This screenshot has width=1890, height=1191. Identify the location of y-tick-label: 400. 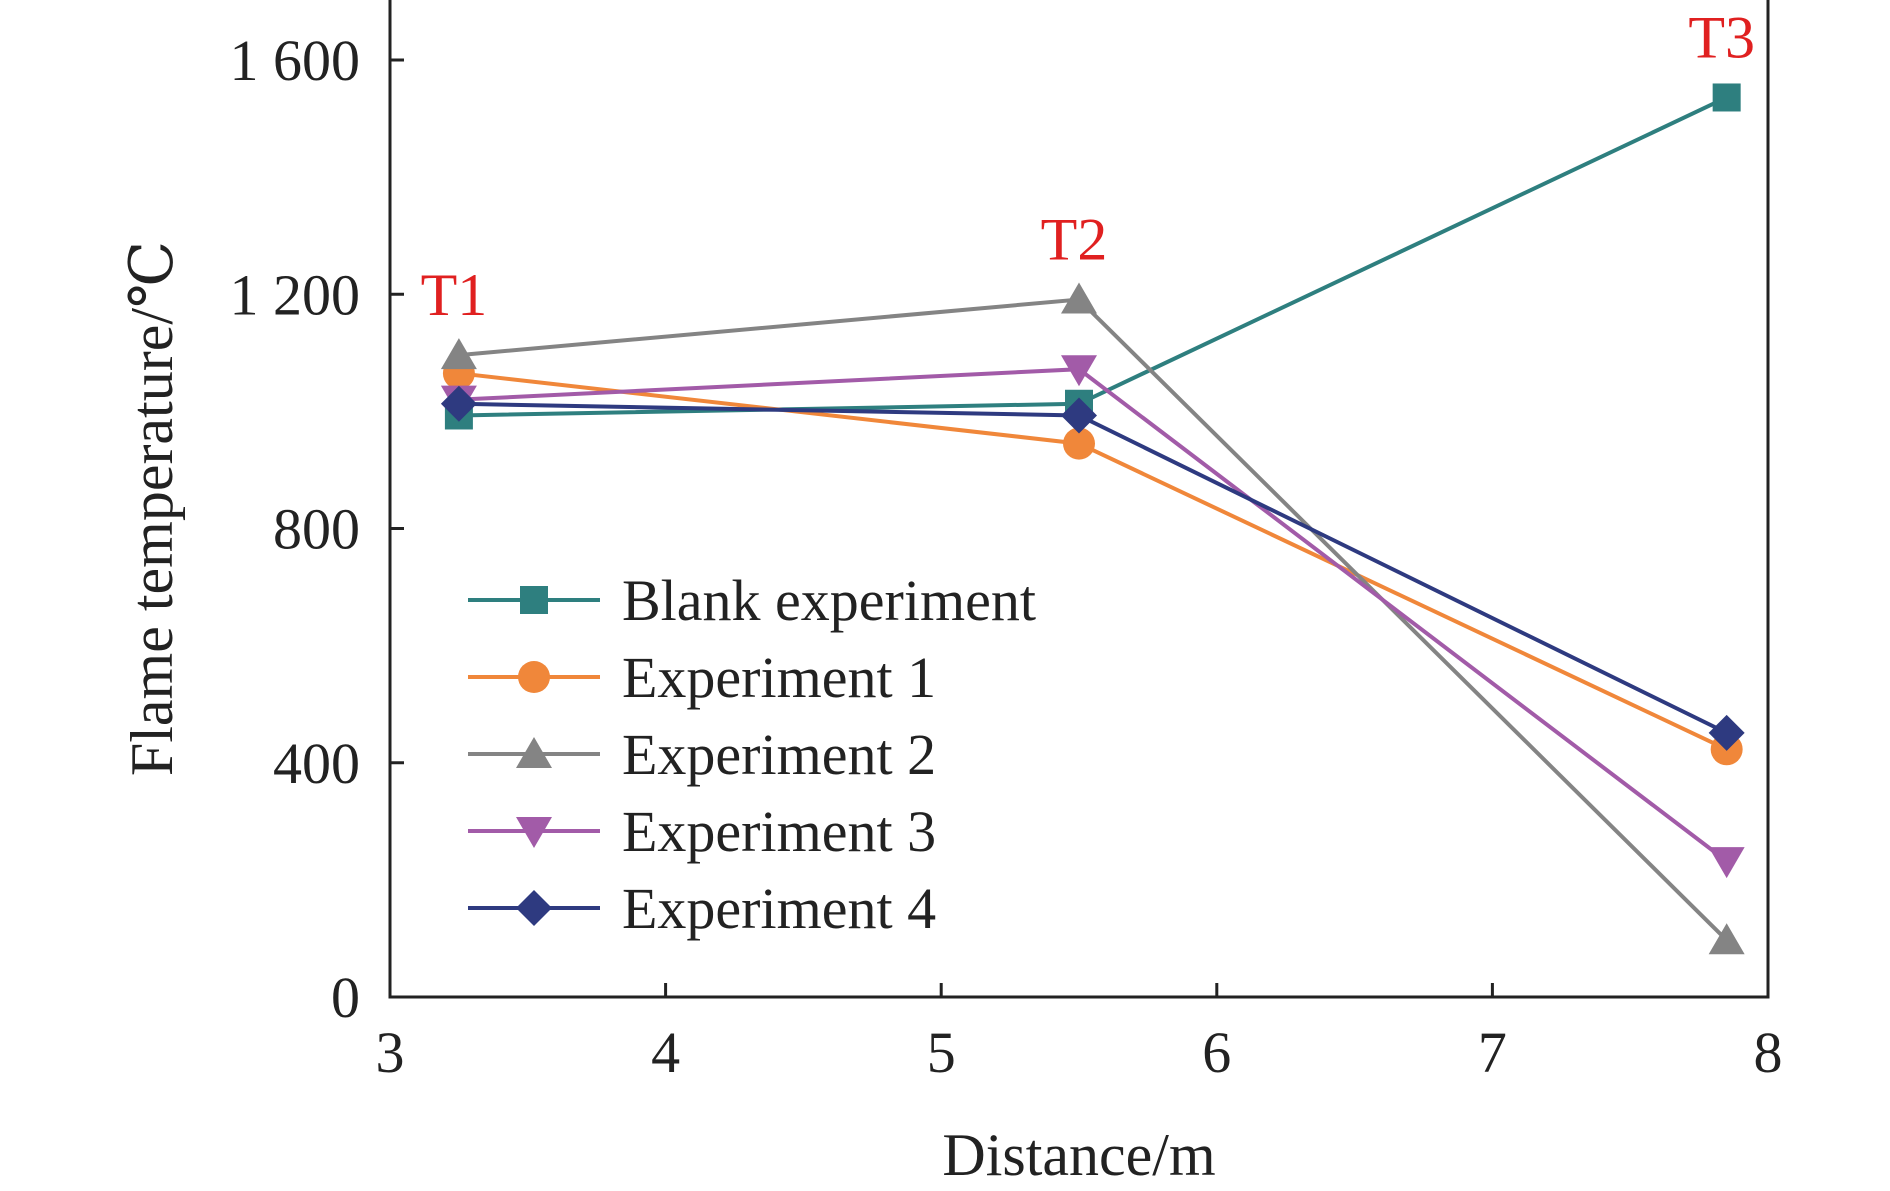
(316, 763).